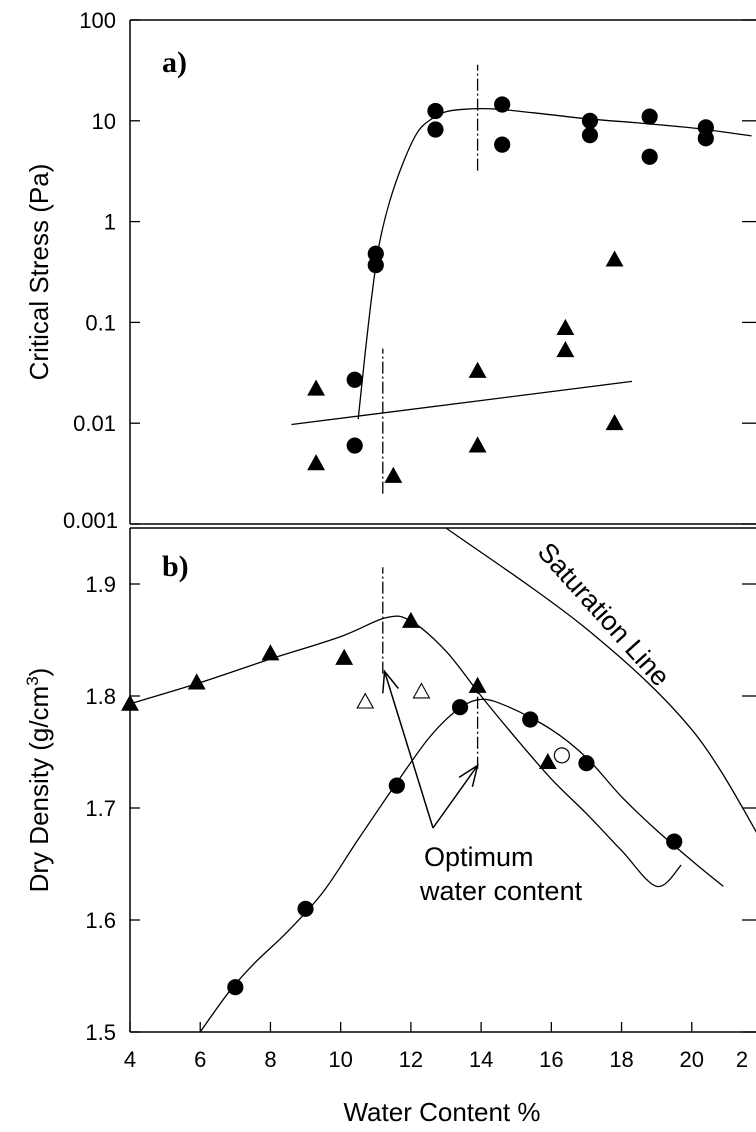 The width and height of the screenshot is (756, 1132). What do you see at coordinates (100, 920) in the screenshot?
I see `panel-b-y-tick-label: 1.6` at bounding box center [100, 920].